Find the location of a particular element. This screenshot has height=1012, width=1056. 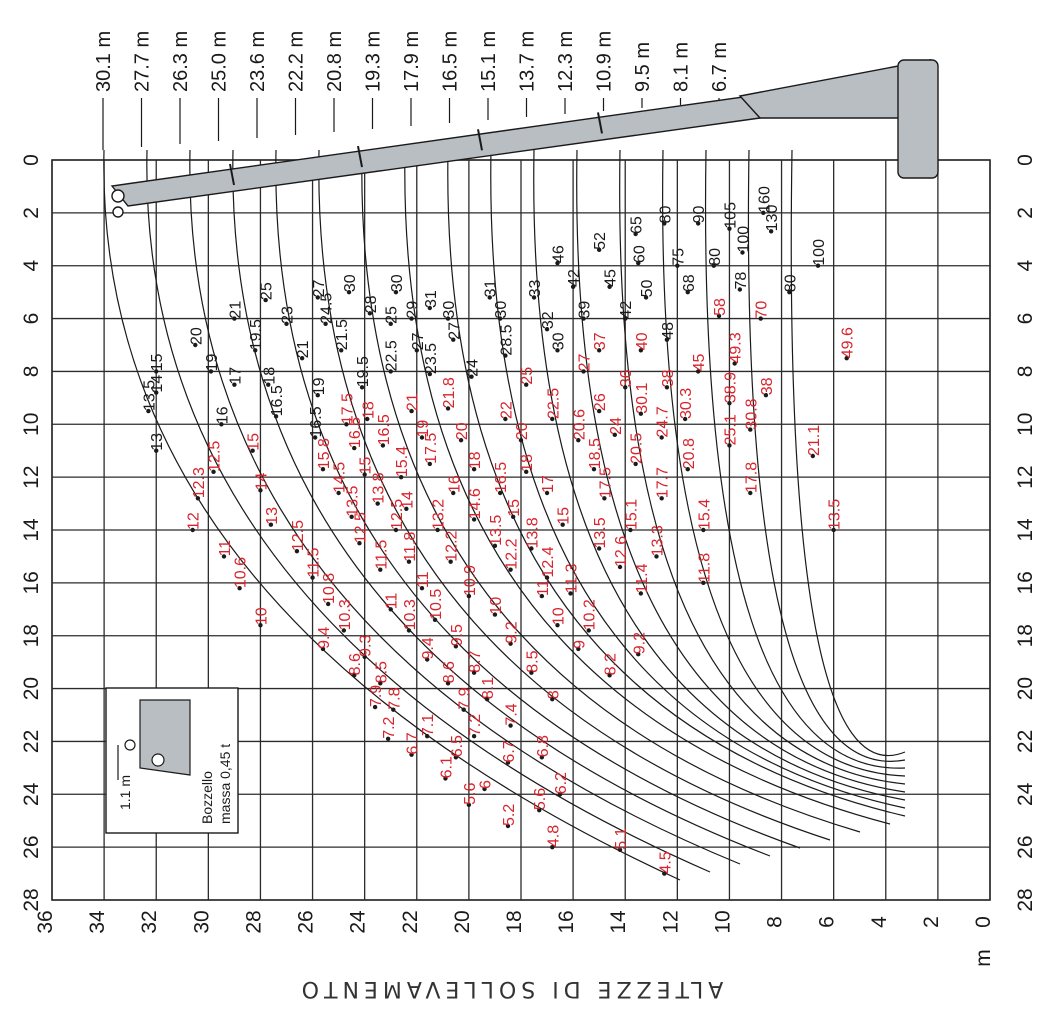

boom-length-label: 9.5 m is located at coordinates (643, 67).